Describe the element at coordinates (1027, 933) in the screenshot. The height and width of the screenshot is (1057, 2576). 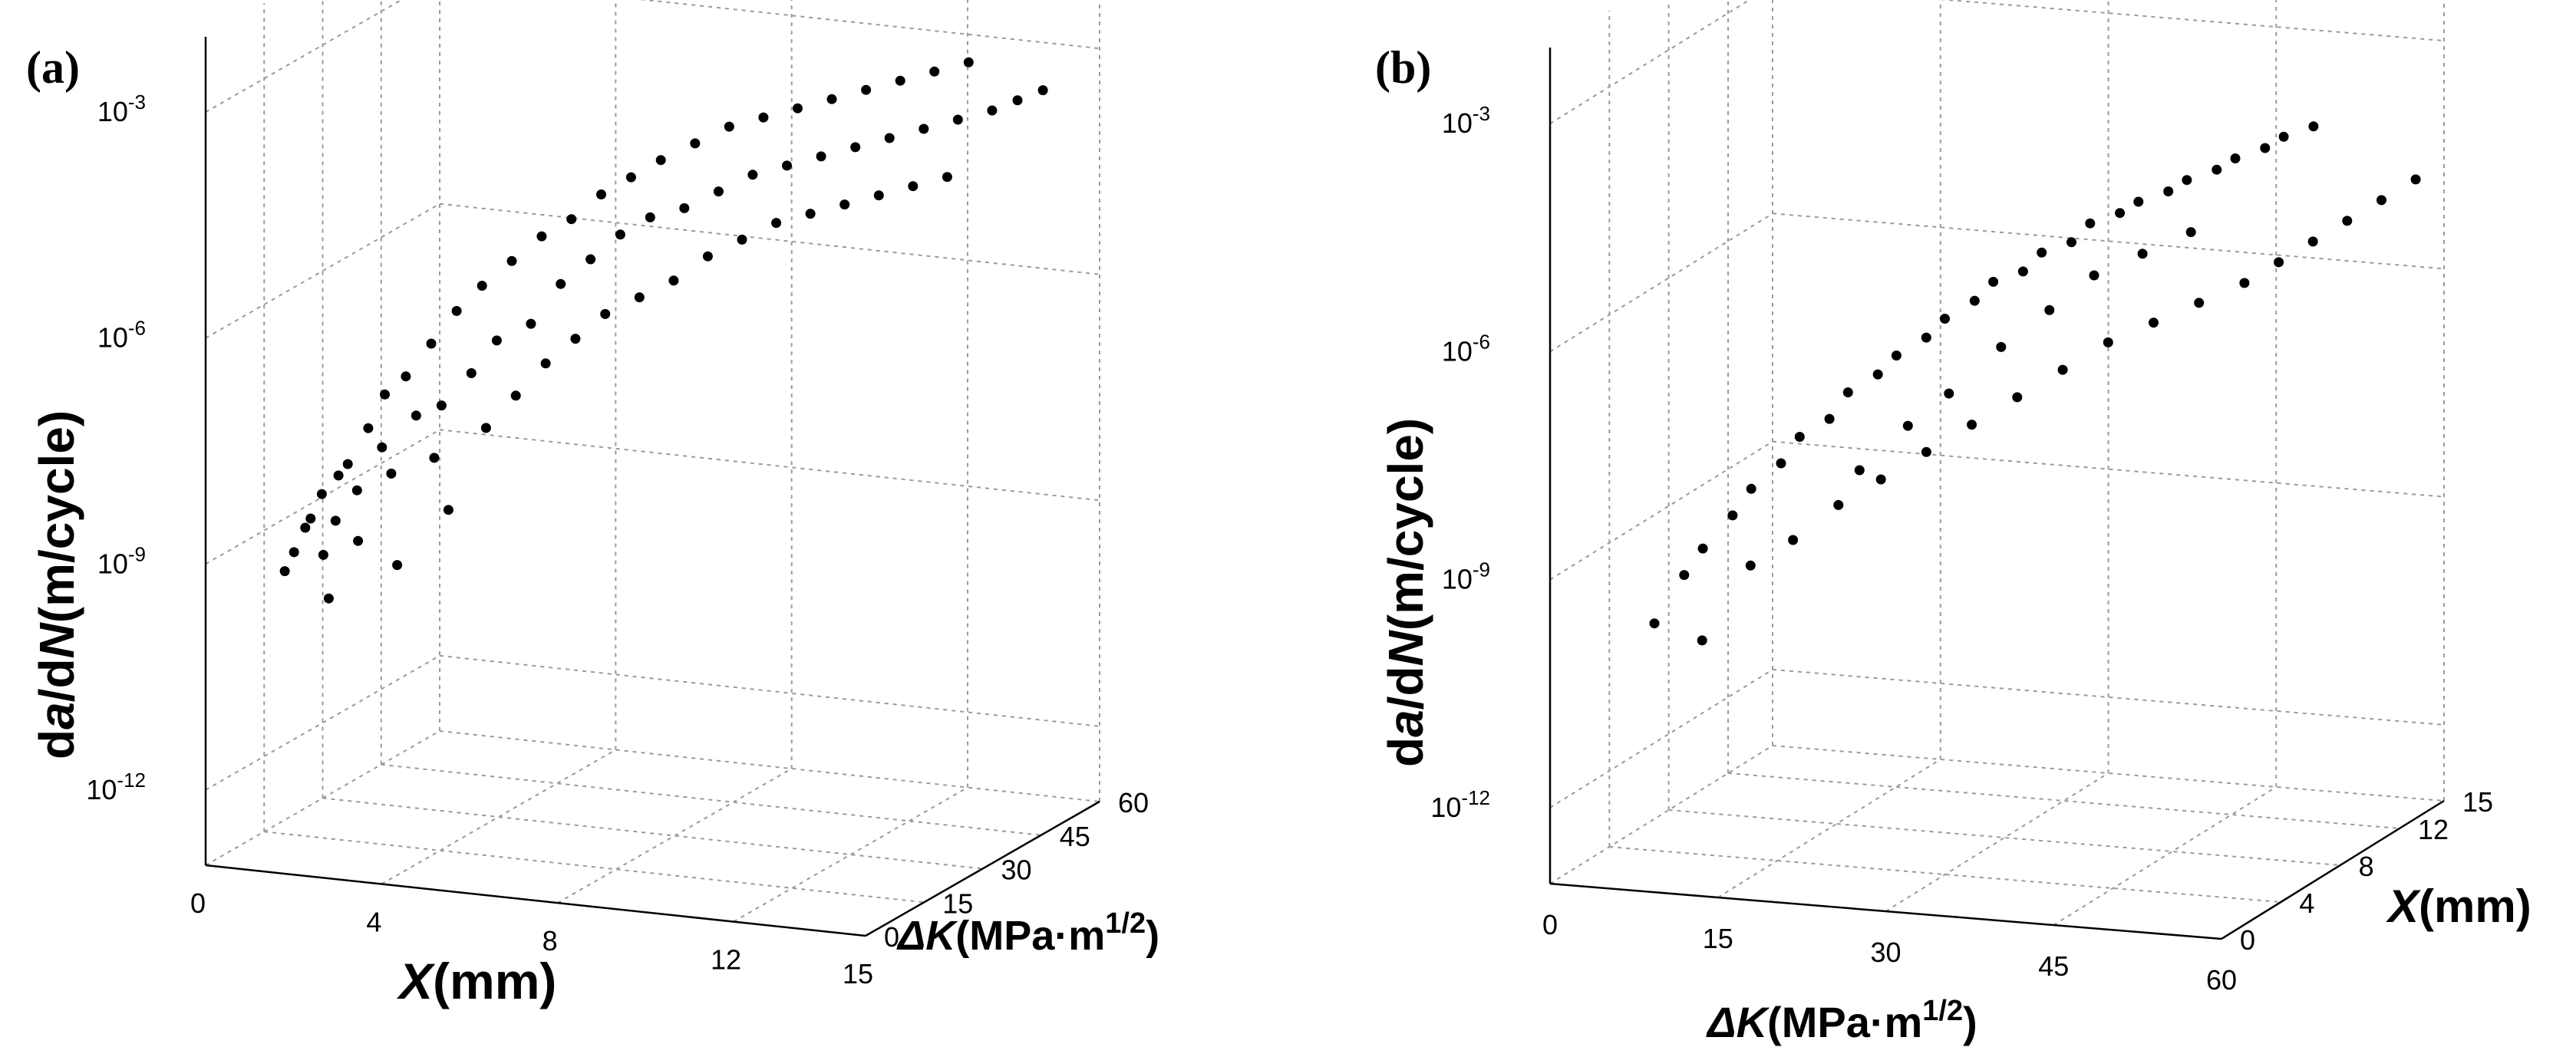
I see `panel-a-y-axis-title: ΔK(MPa·m1/2)` at that location.